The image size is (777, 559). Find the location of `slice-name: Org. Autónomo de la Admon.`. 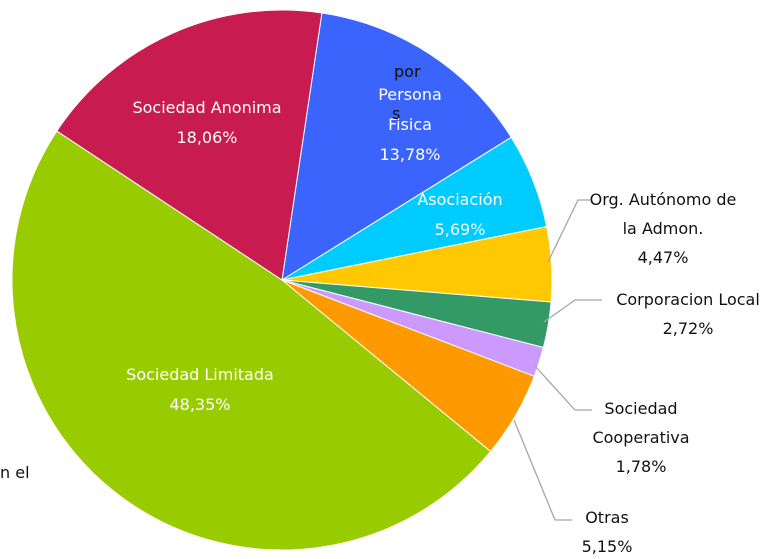

slice-name: Org. Autónomo de la Admon. is located at coordinates (663, 214).